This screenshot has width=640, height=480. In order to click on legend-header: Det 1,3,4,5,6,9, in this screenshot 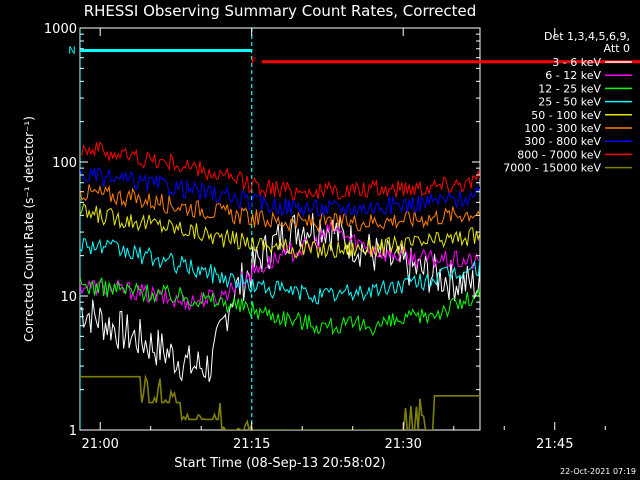, I will do `click(587, 36)`.